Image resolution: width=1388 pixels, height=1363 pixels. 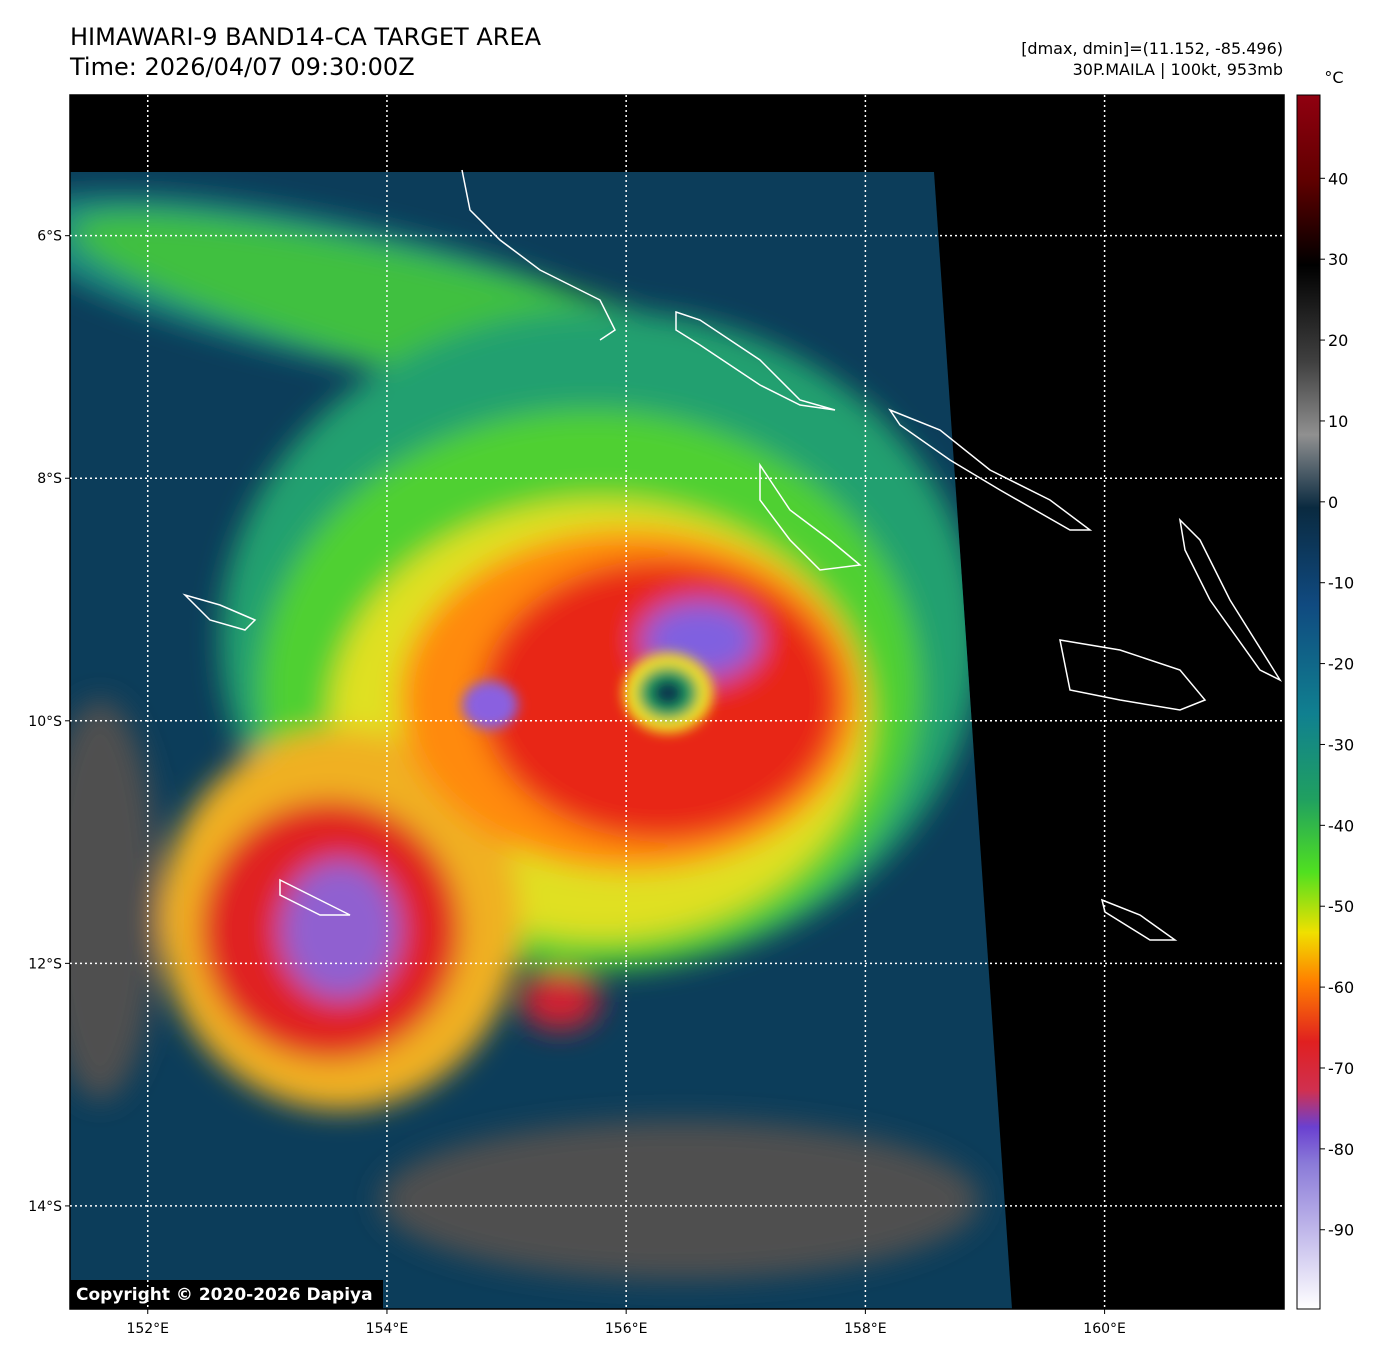 I want to click on colorbar-tick-label: -20, so click(x=1341, y=664).